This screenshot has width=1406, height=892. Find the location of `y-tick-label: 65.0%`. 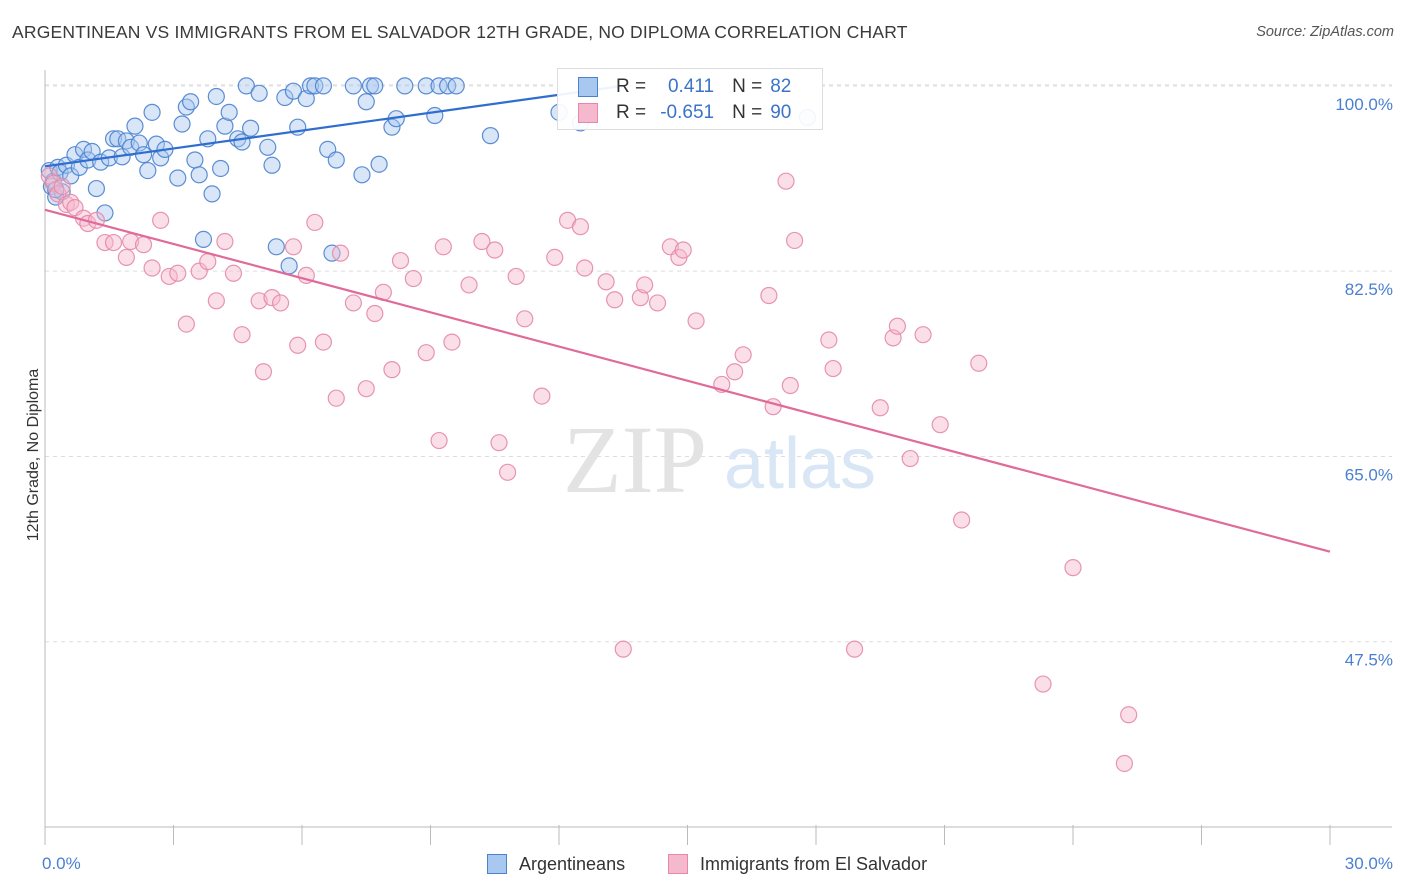

y-tick-label: 65.0% is located at coordinates (1369, 474).